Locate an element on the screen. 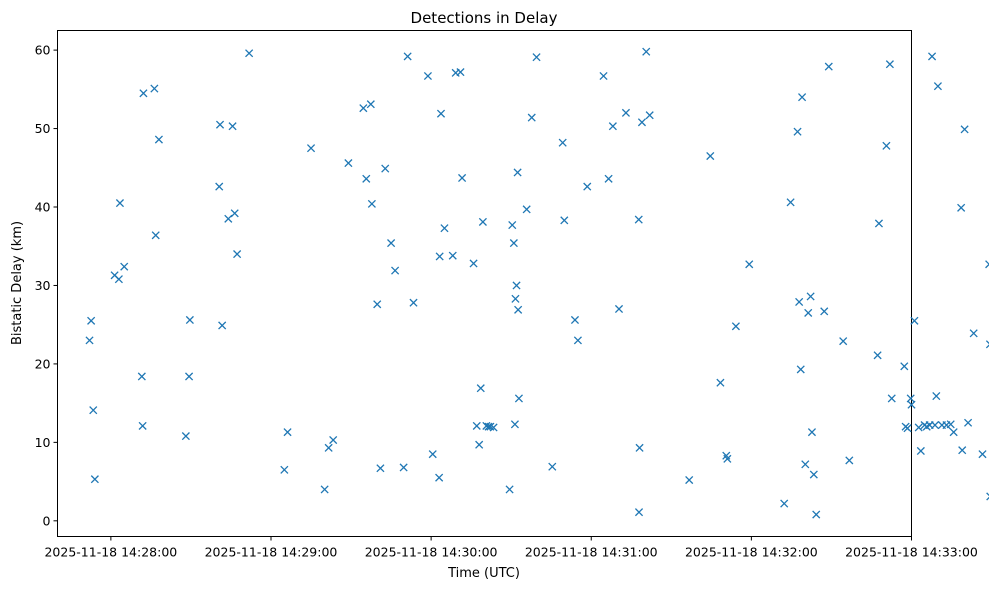 The image size is (989, 590). x-tick-label: 2025-11-18 14:32:00 is located at coordinates (751, 552).